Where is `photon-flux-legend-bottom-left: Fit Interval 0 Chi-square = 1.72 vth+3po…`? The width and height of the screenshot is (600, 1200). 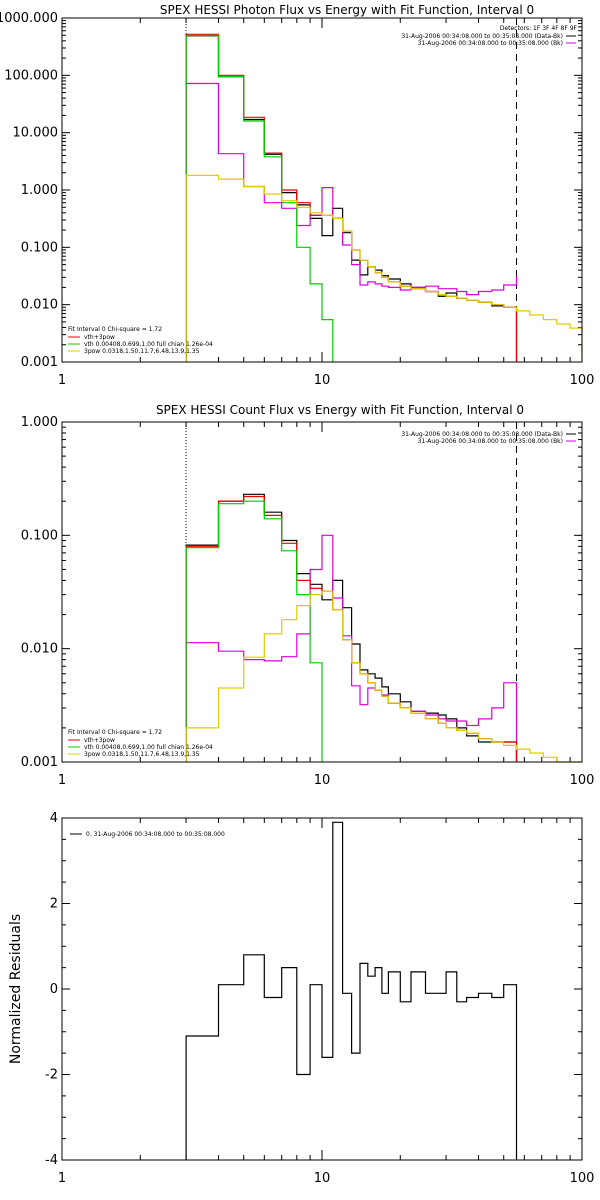
photon-flux-legend-bottom-left: Fit Interval 0 Chi-square = 1.72 vth+3po… is located at coordinates (140, 340).